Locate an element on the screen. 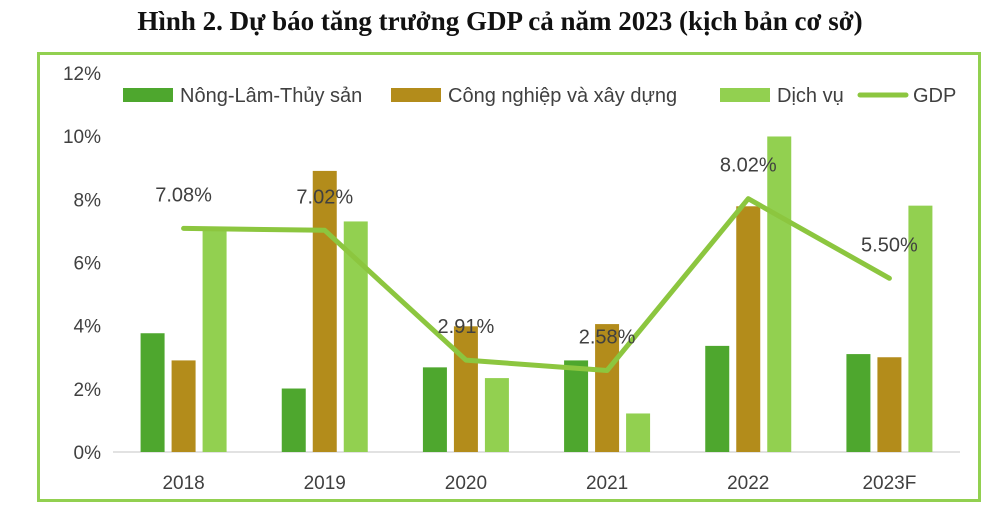 The height and width of the screenshot is (523, 1000). data-label: 5.50% is located at coordinates (889, 245).